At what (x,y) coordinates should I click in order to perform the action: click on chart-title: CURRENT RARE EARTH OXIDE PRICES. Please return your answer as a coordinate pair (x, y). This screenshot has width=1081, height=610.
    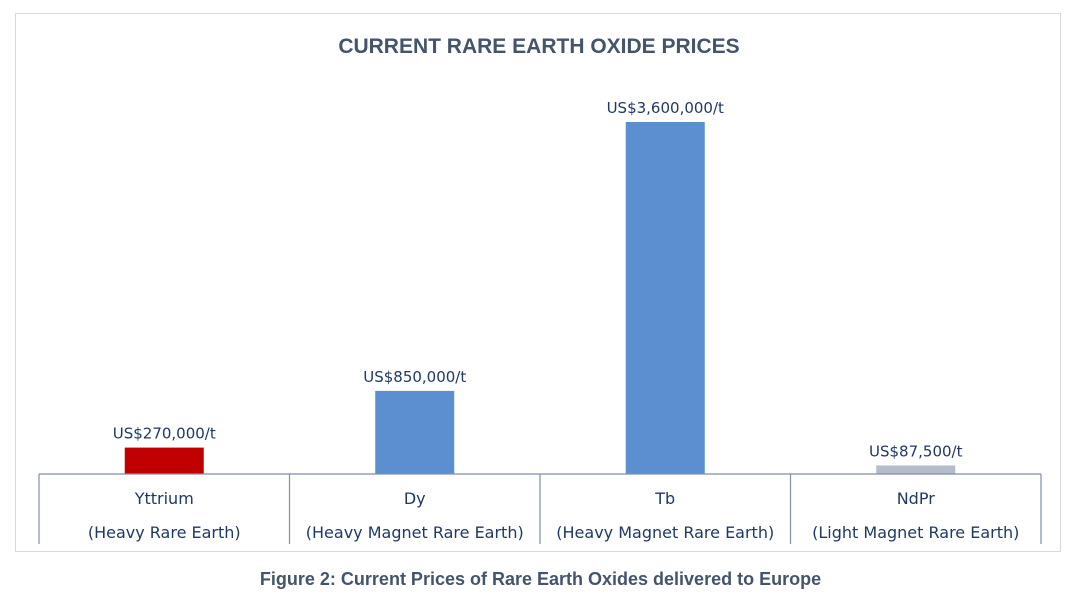
    Looking at the image, I should click on (538, 46).